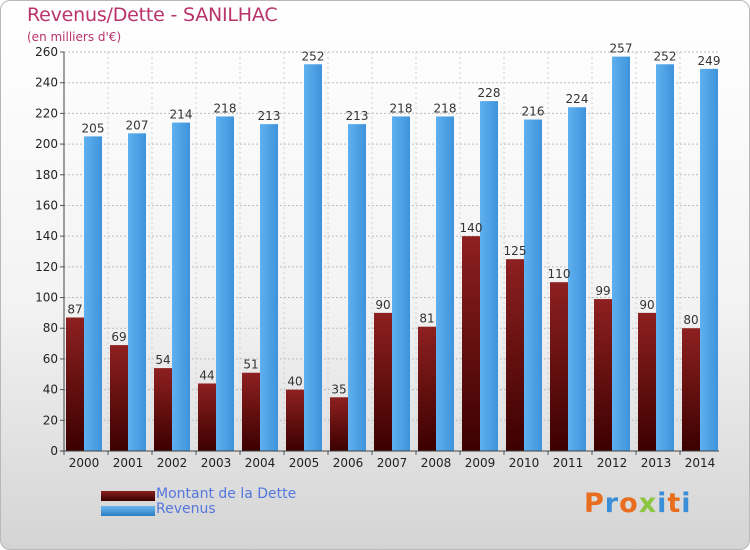 Image resolution: width=750 pixels, height=550 pixels. I want to click on bar-dette-2012, so click(603, 375).